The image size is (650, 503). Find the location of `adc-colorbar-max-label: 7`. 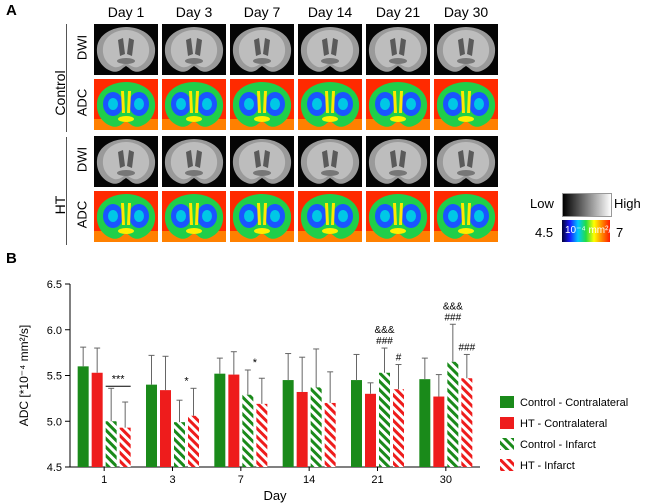

adc-colorbar-max-label: 7 is located at coordinates (620, 232).